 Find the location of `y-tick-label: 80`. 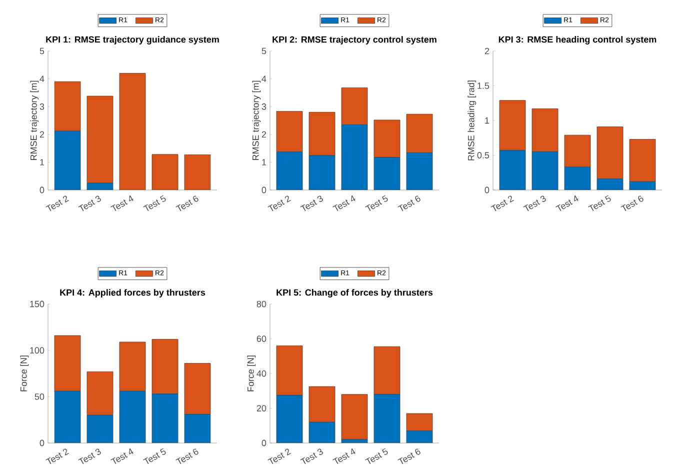

y-tick-label: 80 is located at coordinates (261, 304).